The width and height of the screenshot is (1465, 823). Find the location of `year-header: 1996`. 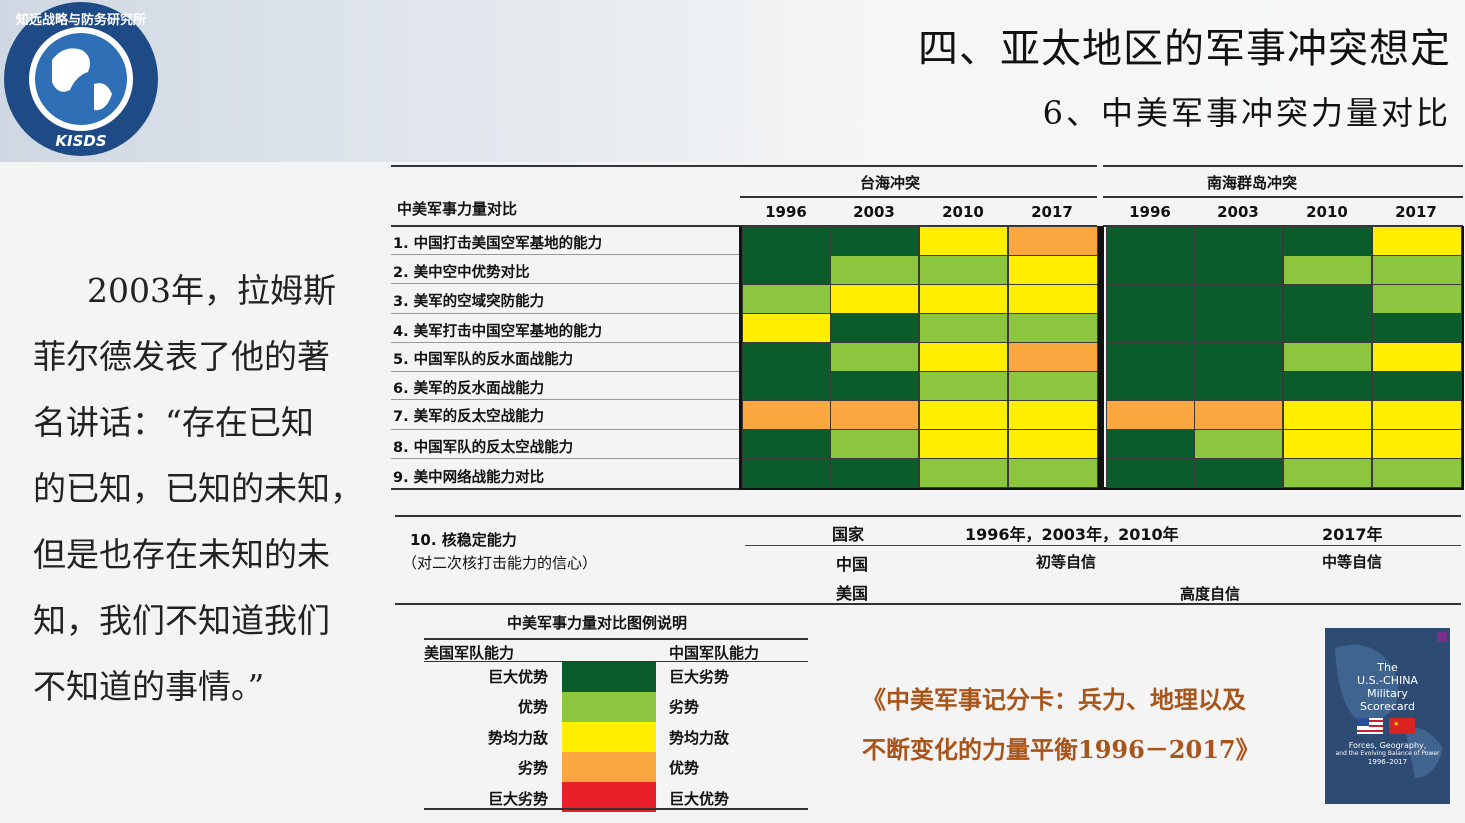

year-header: 1996 is located at coordinates (1150, 212).